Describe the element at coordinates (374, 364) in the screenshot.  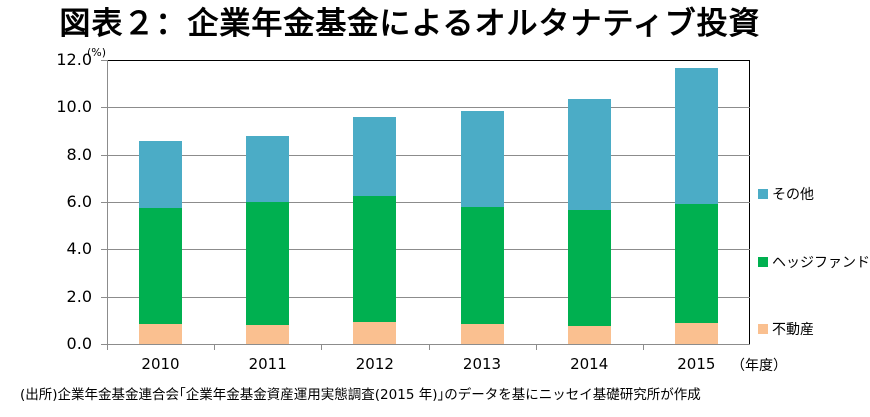
I see `x-tick-label: 2012` at that location.